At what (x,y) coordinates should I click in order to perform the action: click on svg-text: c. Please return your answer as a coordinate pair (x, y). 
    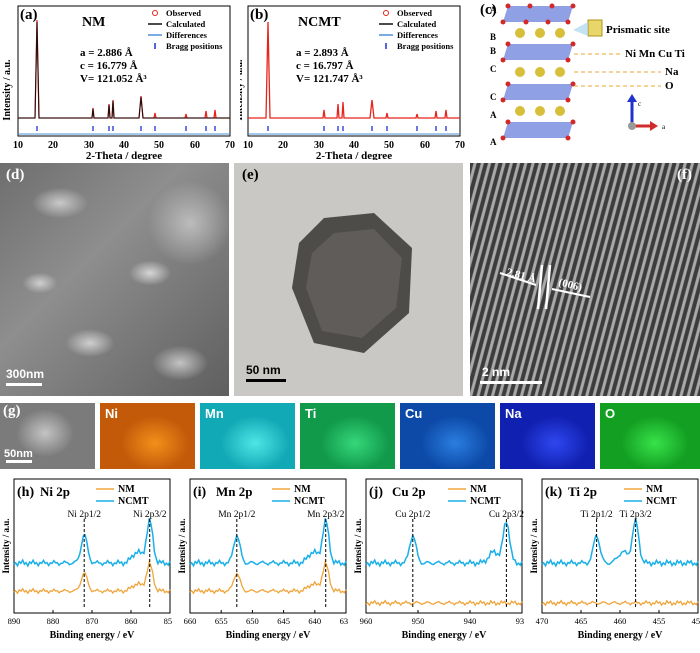
    Looking at the image, I should click on (639, 104).